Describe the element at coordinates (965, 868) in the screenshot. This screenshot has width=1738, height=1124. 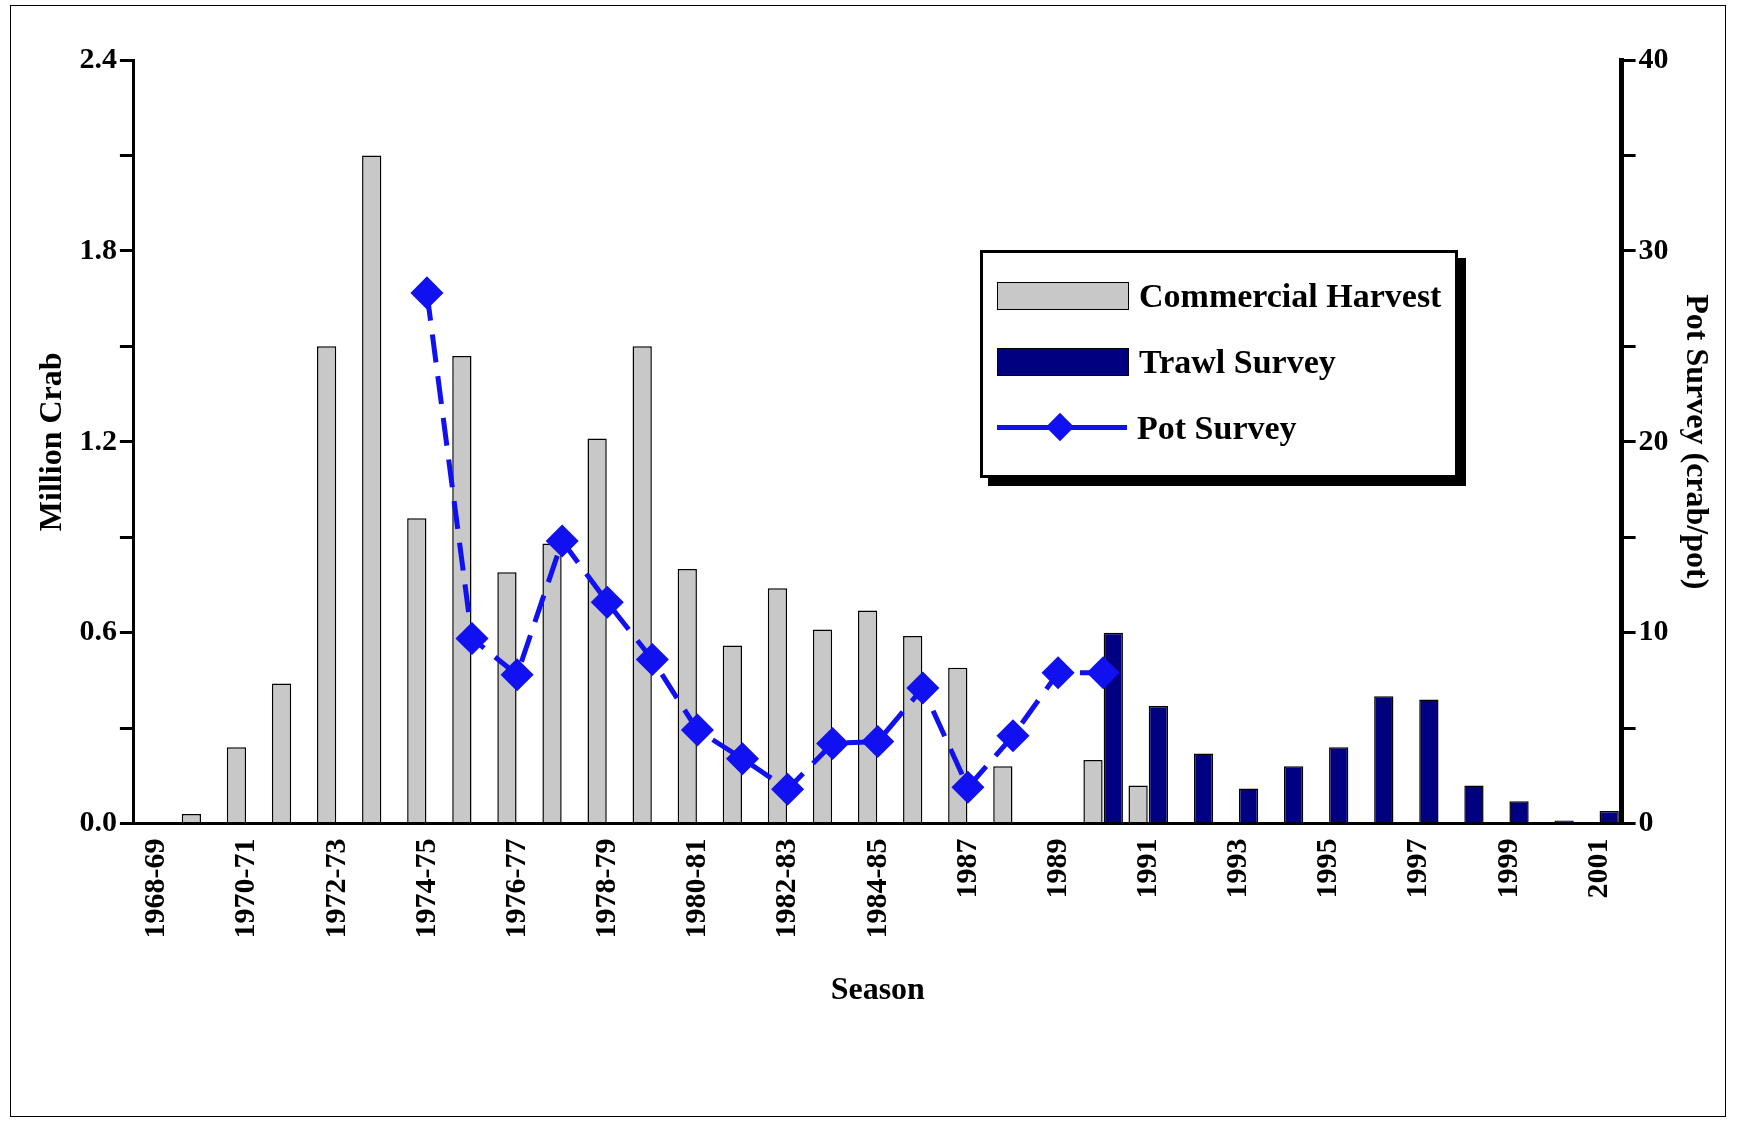
I see `x-tick-label: 1987` at that location.